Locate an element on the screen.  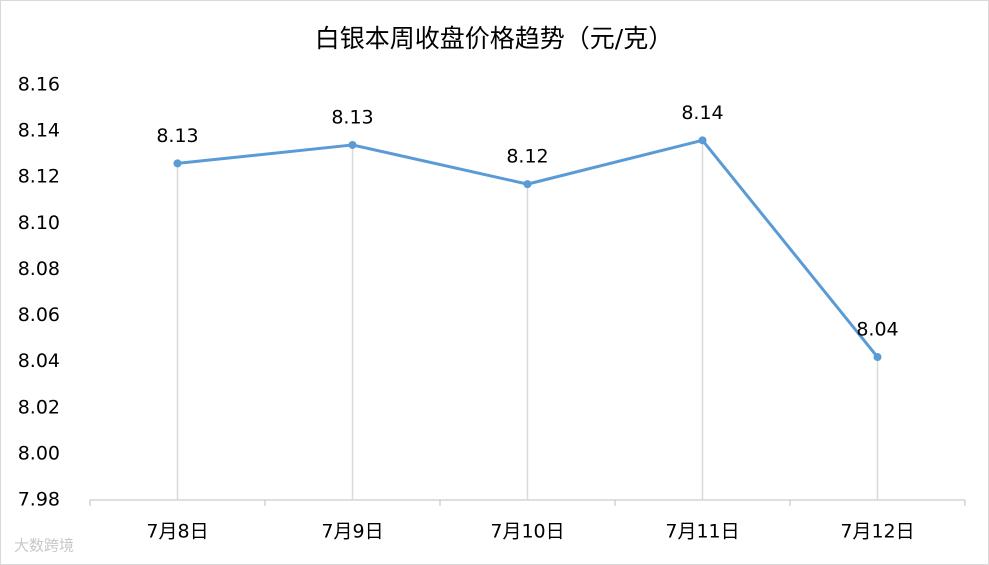
data-label: 8.12 is located at coordinates (527, 157).